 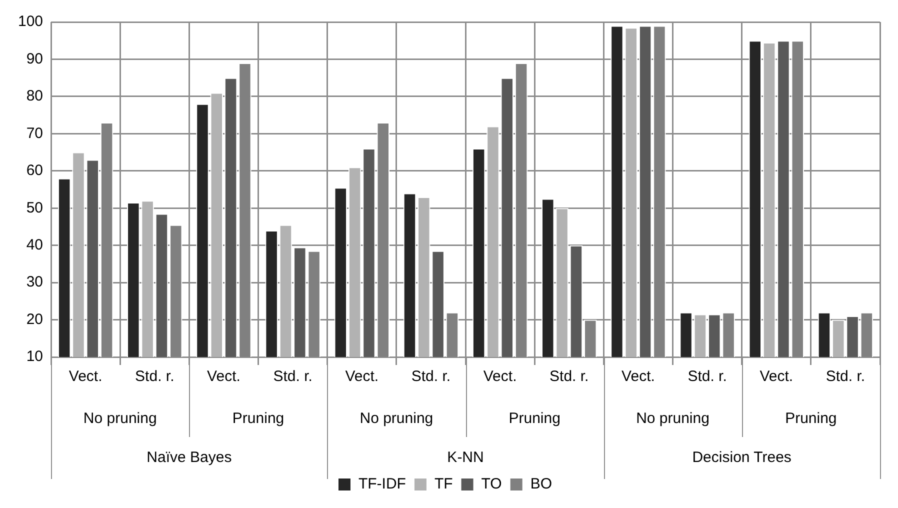 I want to click on y-tick-label: 40, so click(x=35, y=245).